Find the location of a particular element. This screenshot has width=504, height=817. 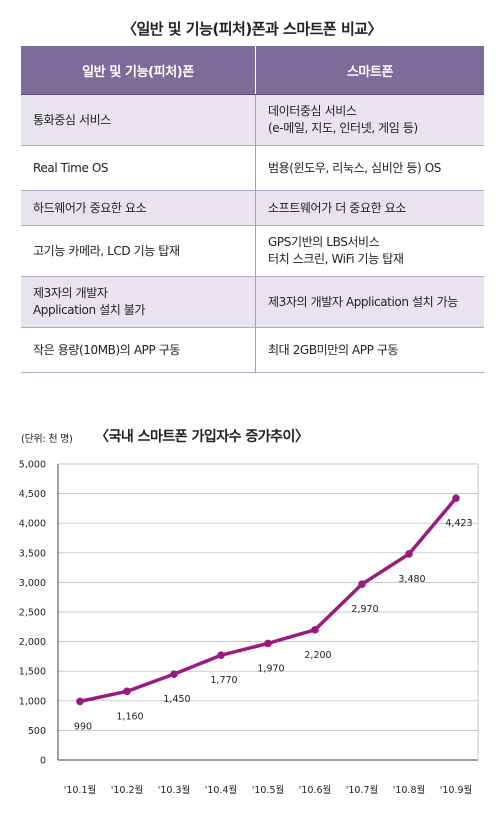

table-header-smartphone: 스마트폰 is located at coordinates (369, 70).